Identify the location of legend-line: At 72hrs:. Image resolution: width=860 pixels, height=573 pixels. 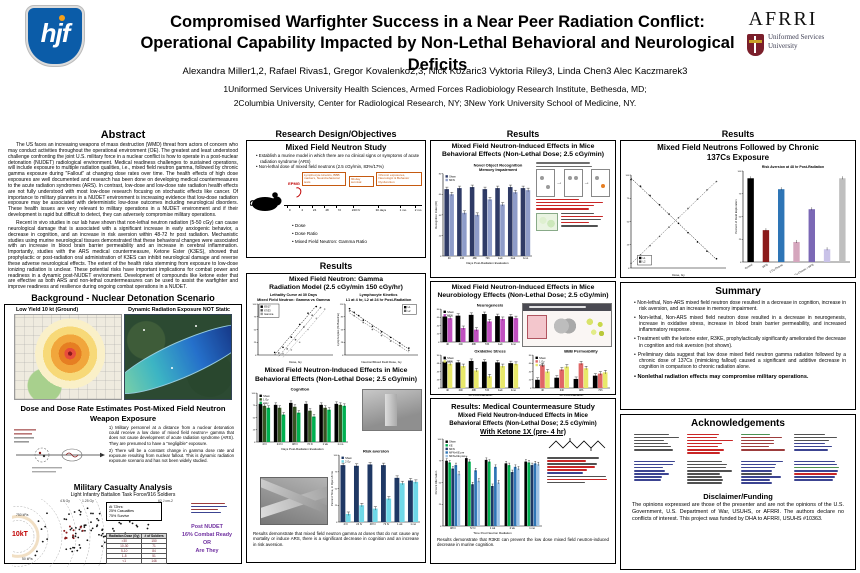
(116, 506).